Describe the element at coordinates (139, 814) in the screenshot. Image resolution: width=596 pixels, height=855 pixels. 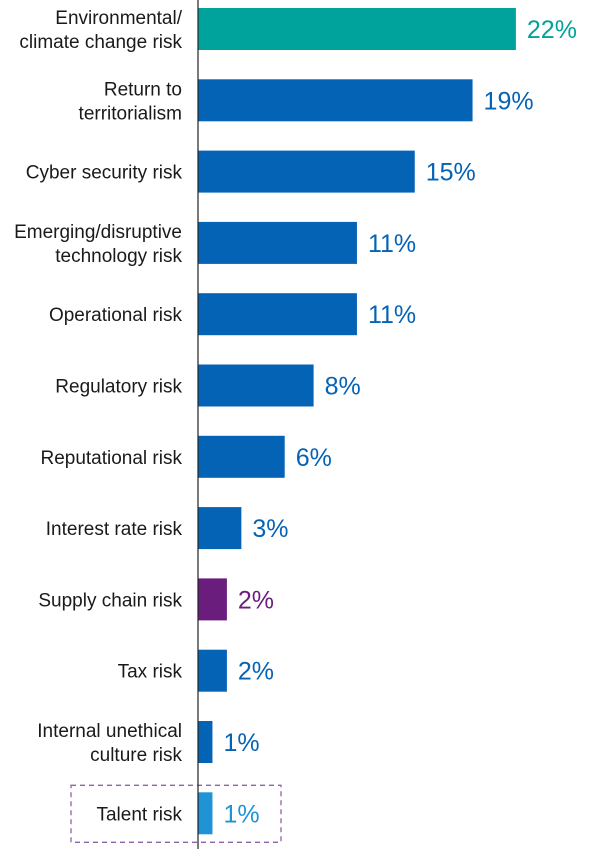
I see `category-label-11: Talent risk` at that location.